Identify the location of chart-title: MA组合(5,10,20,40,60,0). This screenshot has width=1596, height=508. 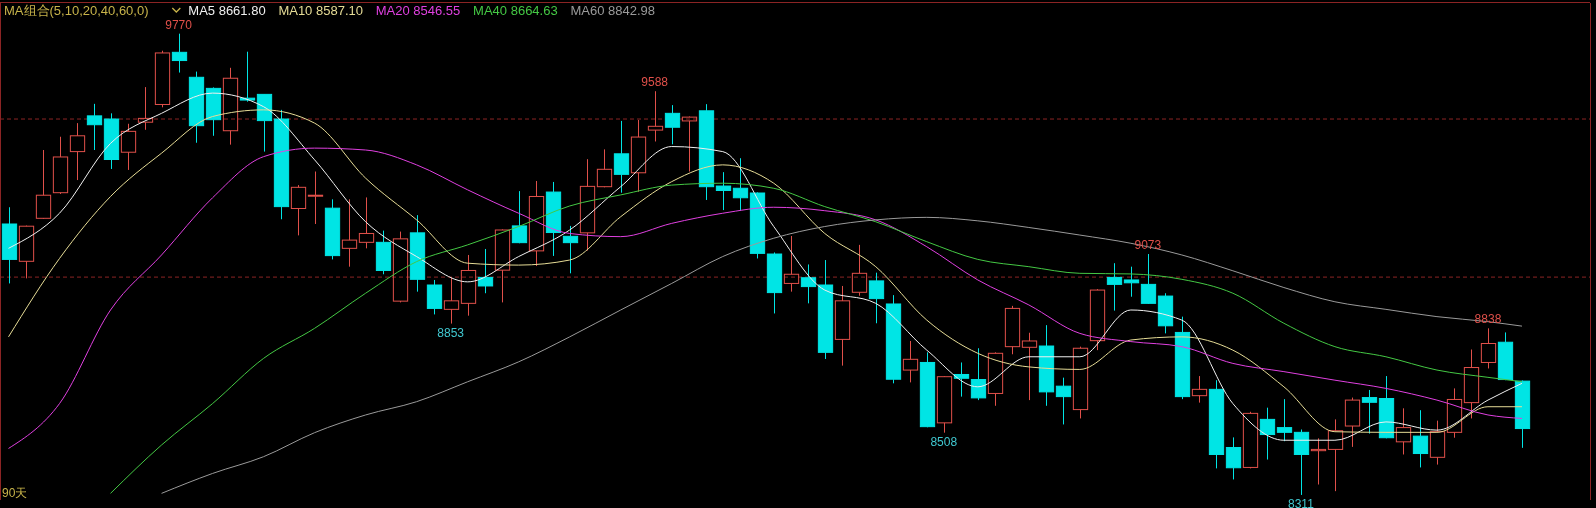
(76, 10).